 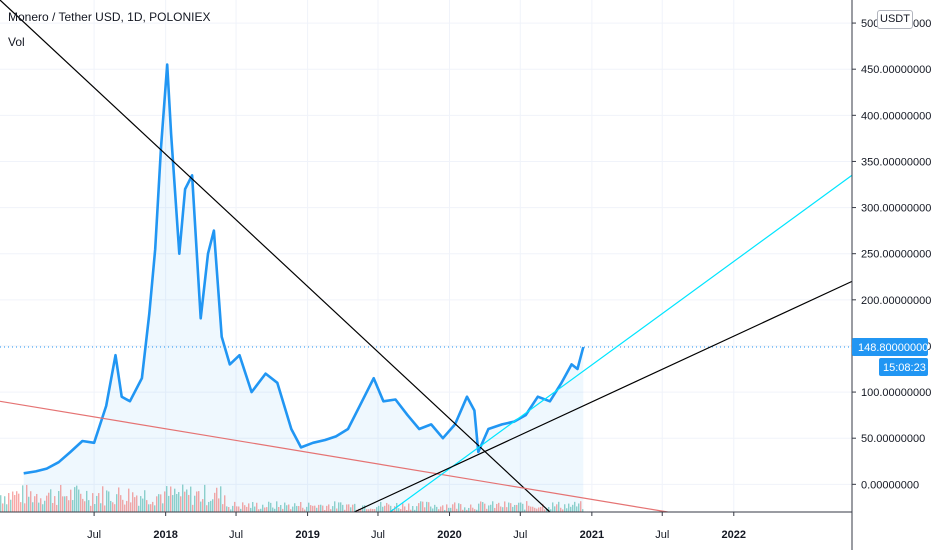 What do you see at coordinates (896, 393) in the screenshot?
I see `y-tick-label: 100.00000000` at bounding box center [896, 393].